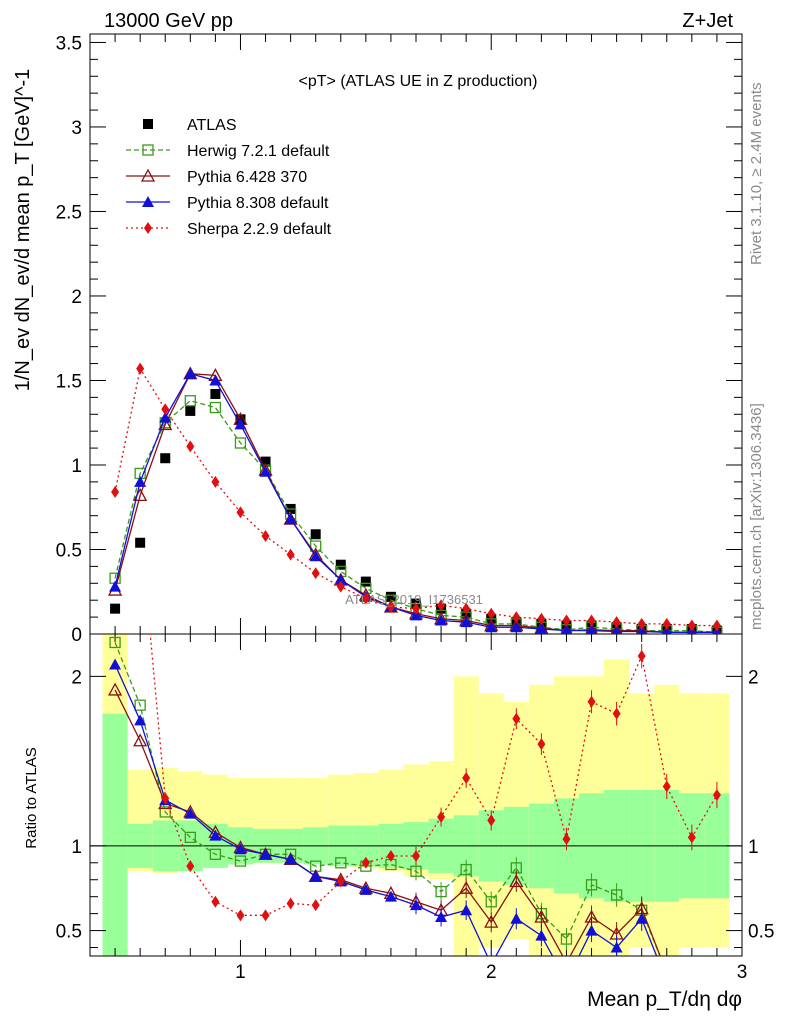 The height and width of the screenshot is (1024, 786). Describe the element at coordinates (761, 932) in the screenshot. I see `y-tick-label-ratio-right: 0.5` at that location.